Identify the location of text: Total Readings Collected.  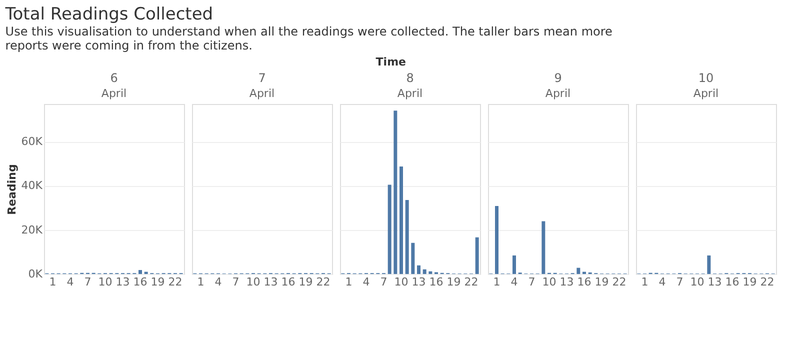
(109, 14).